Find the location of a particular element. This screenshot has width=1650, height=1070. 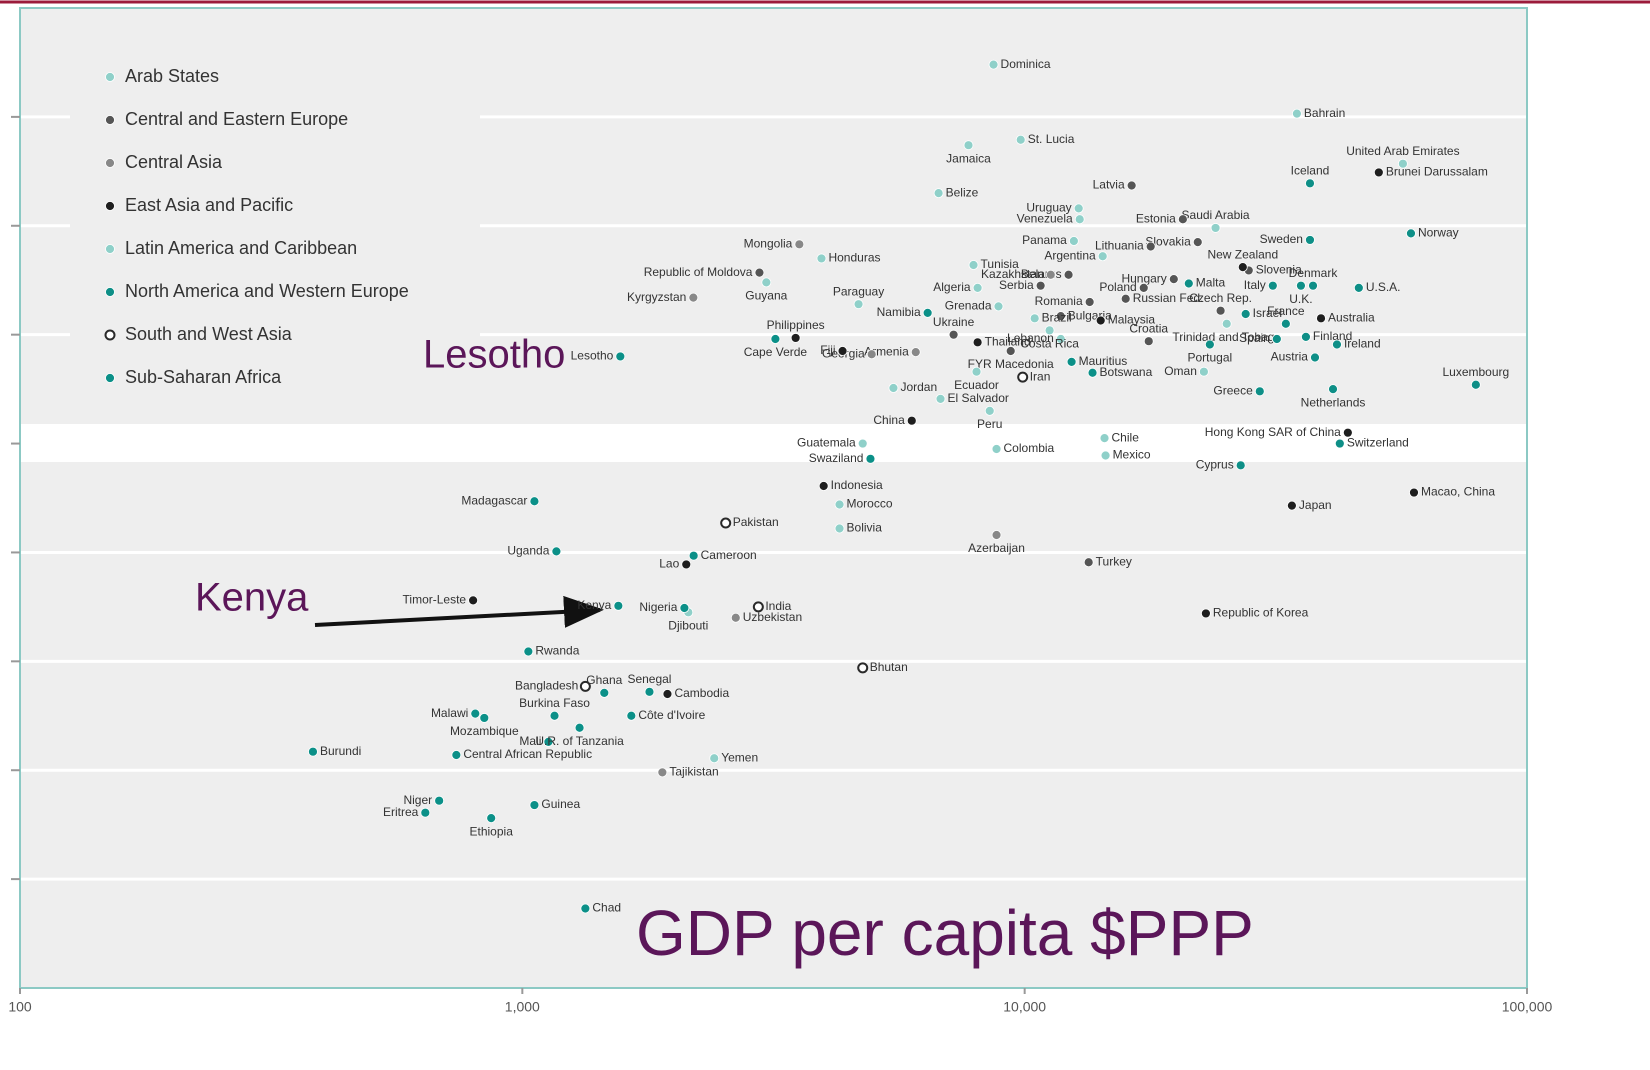

legend-label: Central Asia is located at coordinates (174, 162).